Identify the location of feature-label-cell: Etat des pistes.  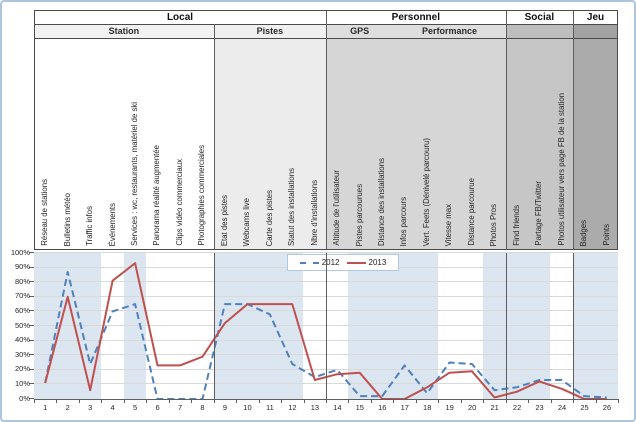
(225, 144).